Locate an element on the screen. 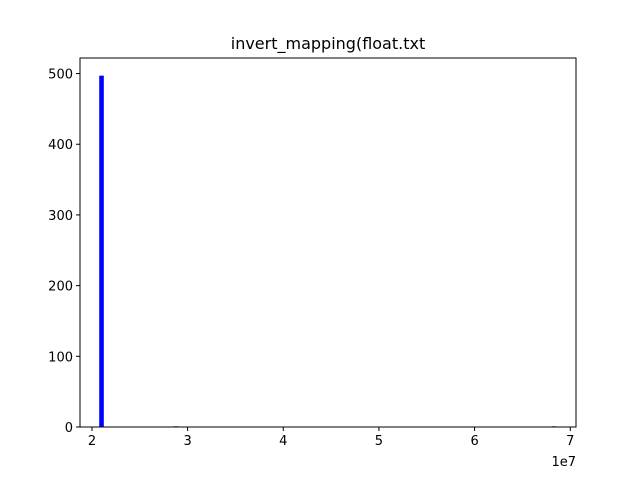  y-tick-label: 400 is located at coordinates (60, 145).